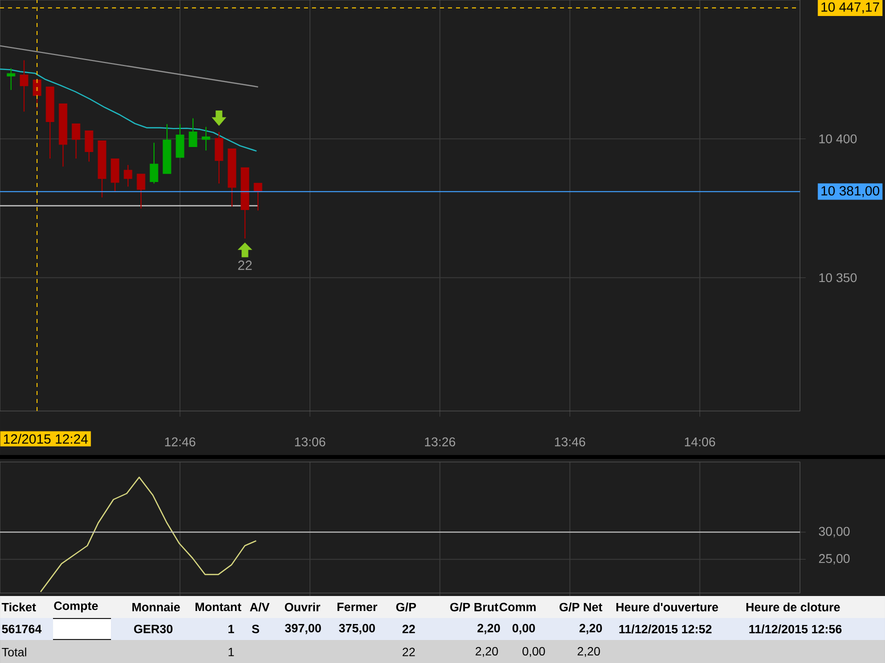 This screenshot has width=885, height=663. Describe the element at coordinates (518, 607) in the screenshot. I see `text: Comm` at that location.